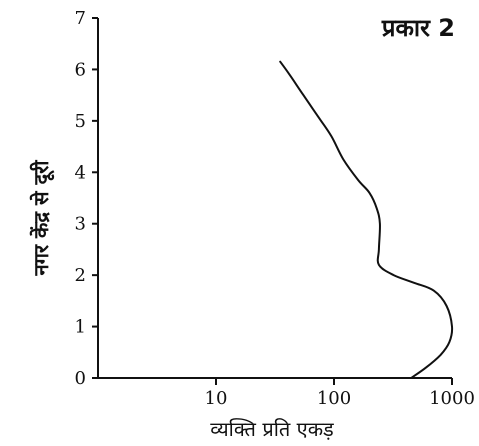 Image resolution: width=479 pixels, height=446 pixels. Describe the element at coordinates (334, 398) in the screenshot. I see `x-tick-label: 100` at that location.